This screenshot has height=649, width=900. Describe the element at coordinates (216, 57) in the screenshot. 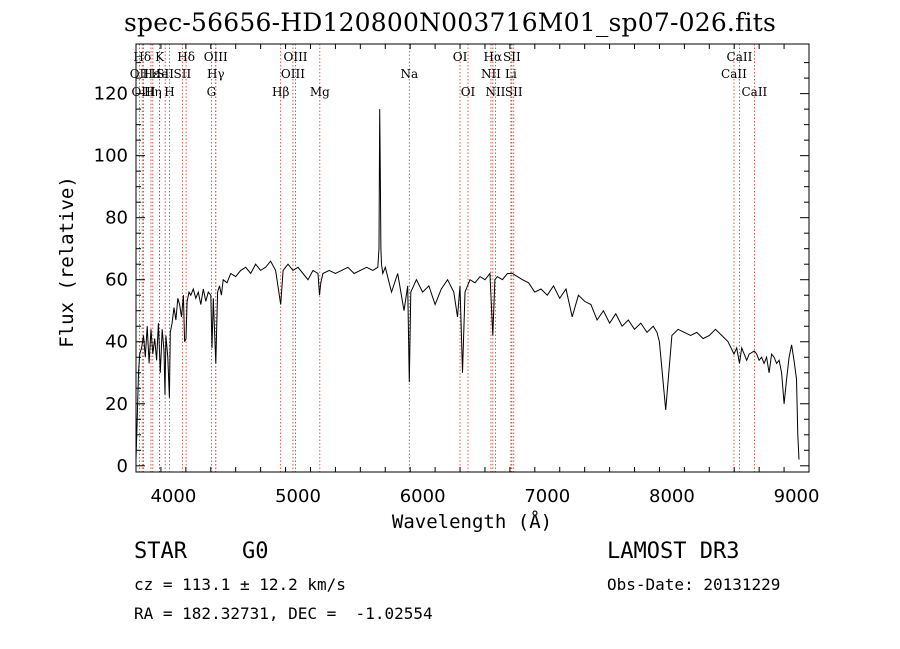

I see `line-label-11: OIII` at that location.